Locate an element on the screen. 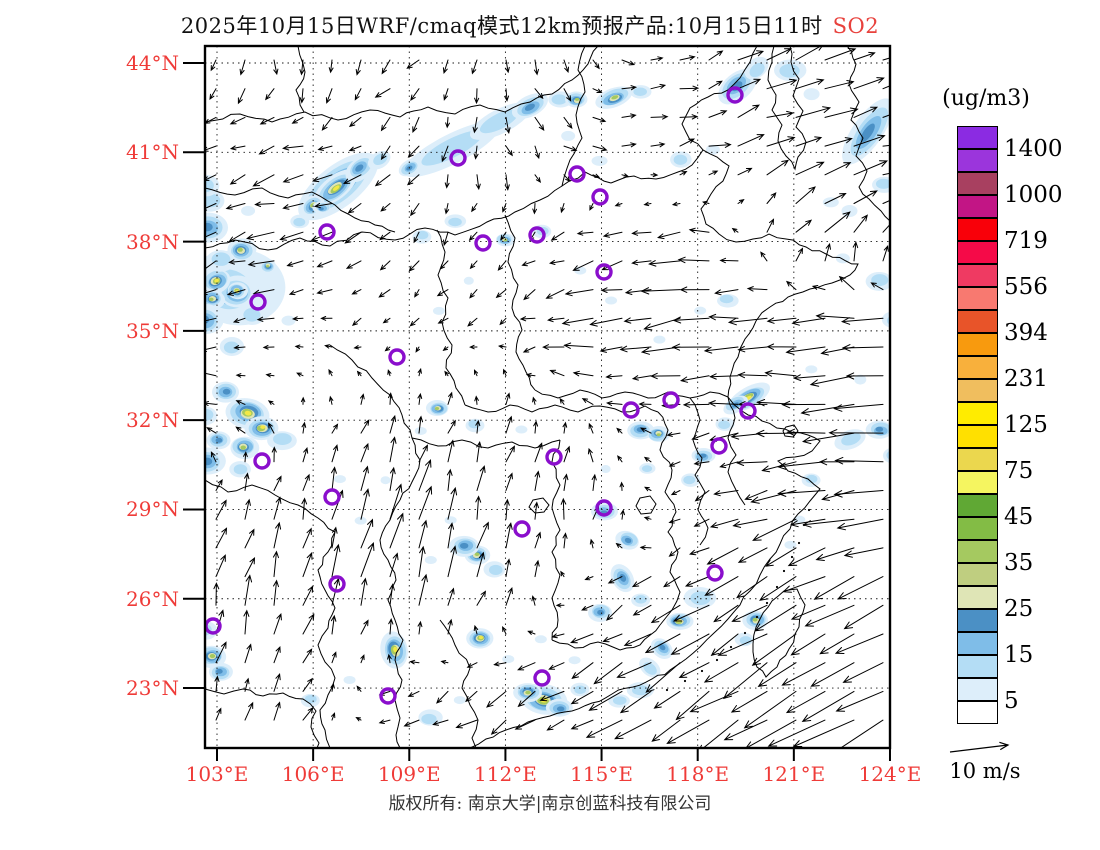 This screenshot has height=850, width=1100. colorbar-tick-label: 75 is located at coordinates (1019, 471).